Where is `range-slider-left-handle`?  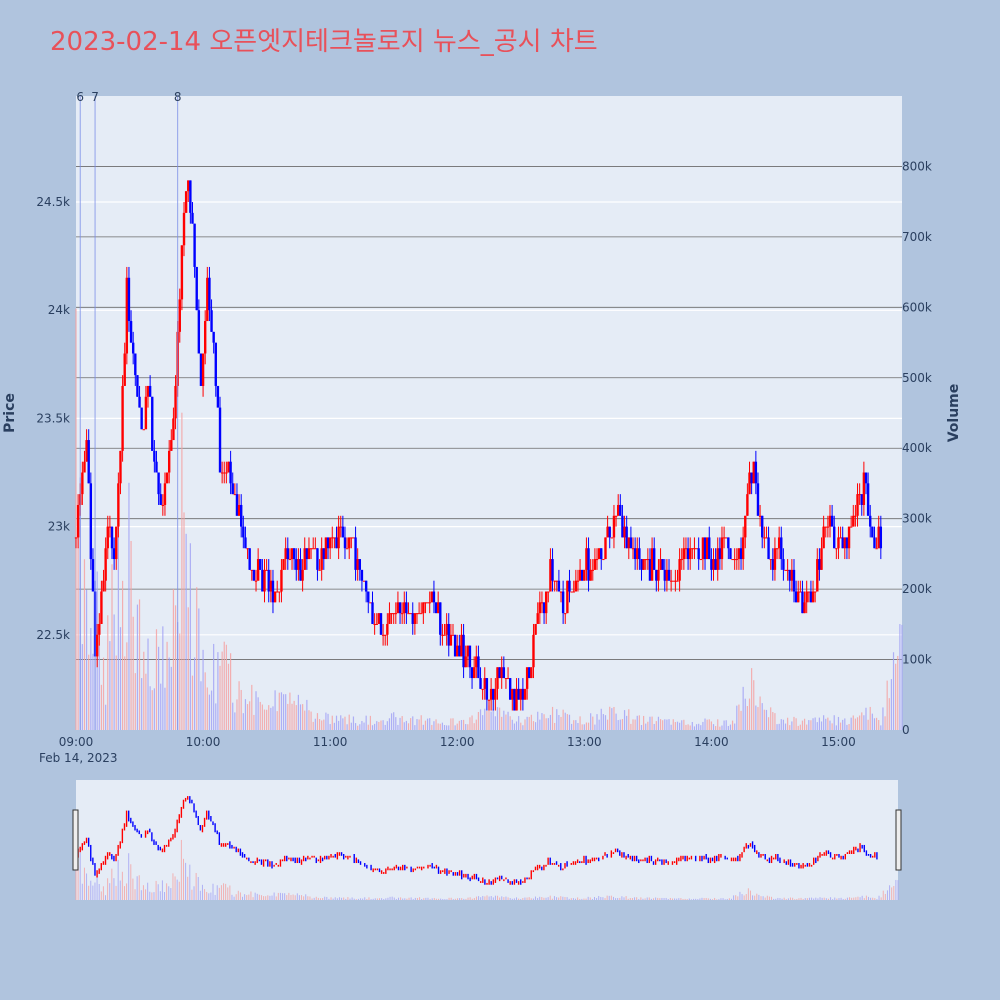 range-slider-left-handle is located at coordinates (75, 840).